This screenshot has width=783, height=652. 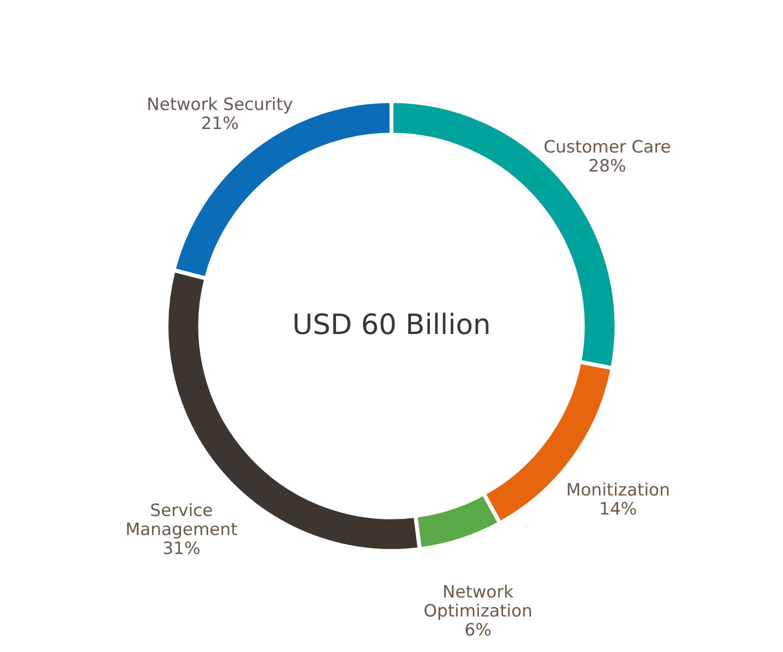 What do you see at coordinates (219, 104) in the screenshot?
I see `slice-label: Network Security` at bounding box center [219, 104].